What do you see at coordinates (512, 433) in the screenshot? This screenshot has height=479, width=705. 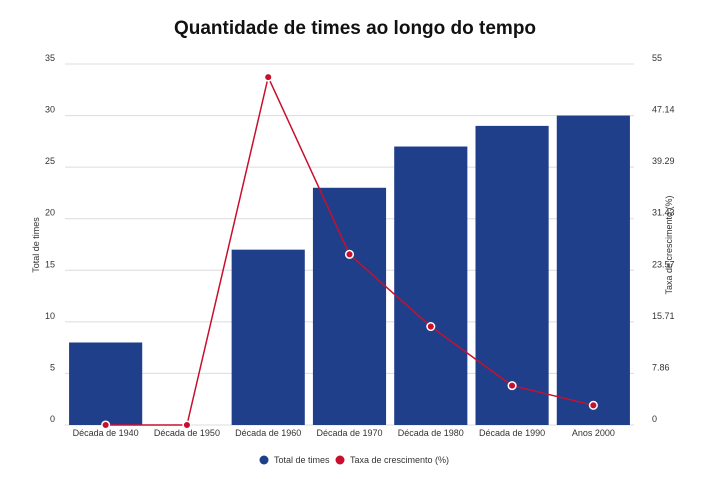 I see `x-tick-label: Década de 1990` at bounding box center [512, 433].